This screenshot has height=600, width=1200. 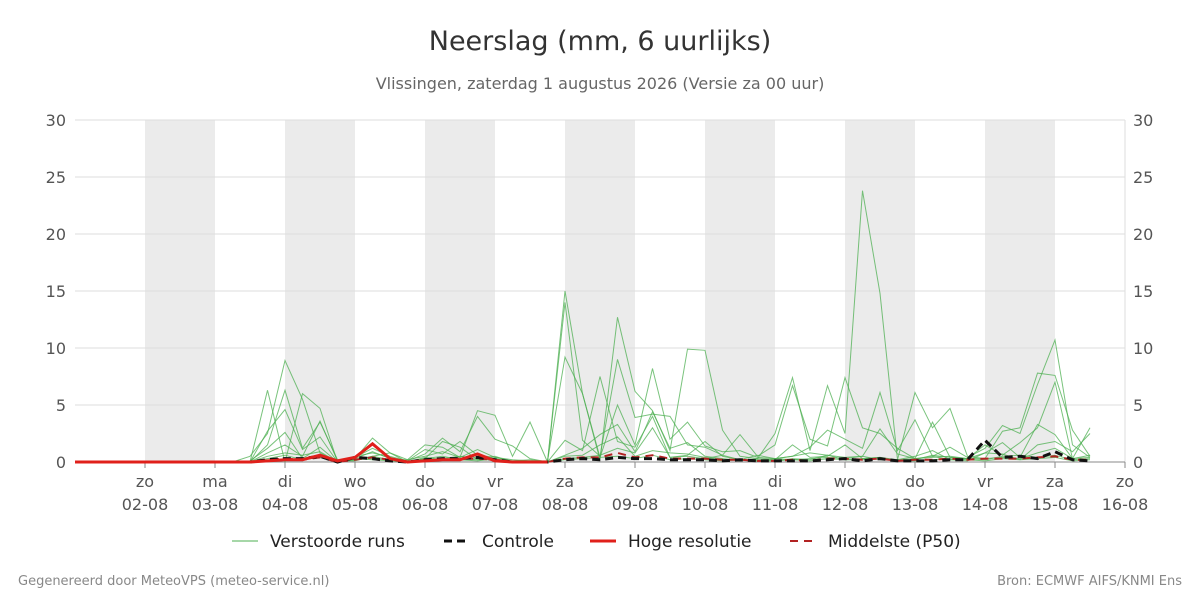 What do you see at coordinates (61, 405) in the screenshot?
I see `y-tick-left-5: 5` at bounding box center [61, 405].